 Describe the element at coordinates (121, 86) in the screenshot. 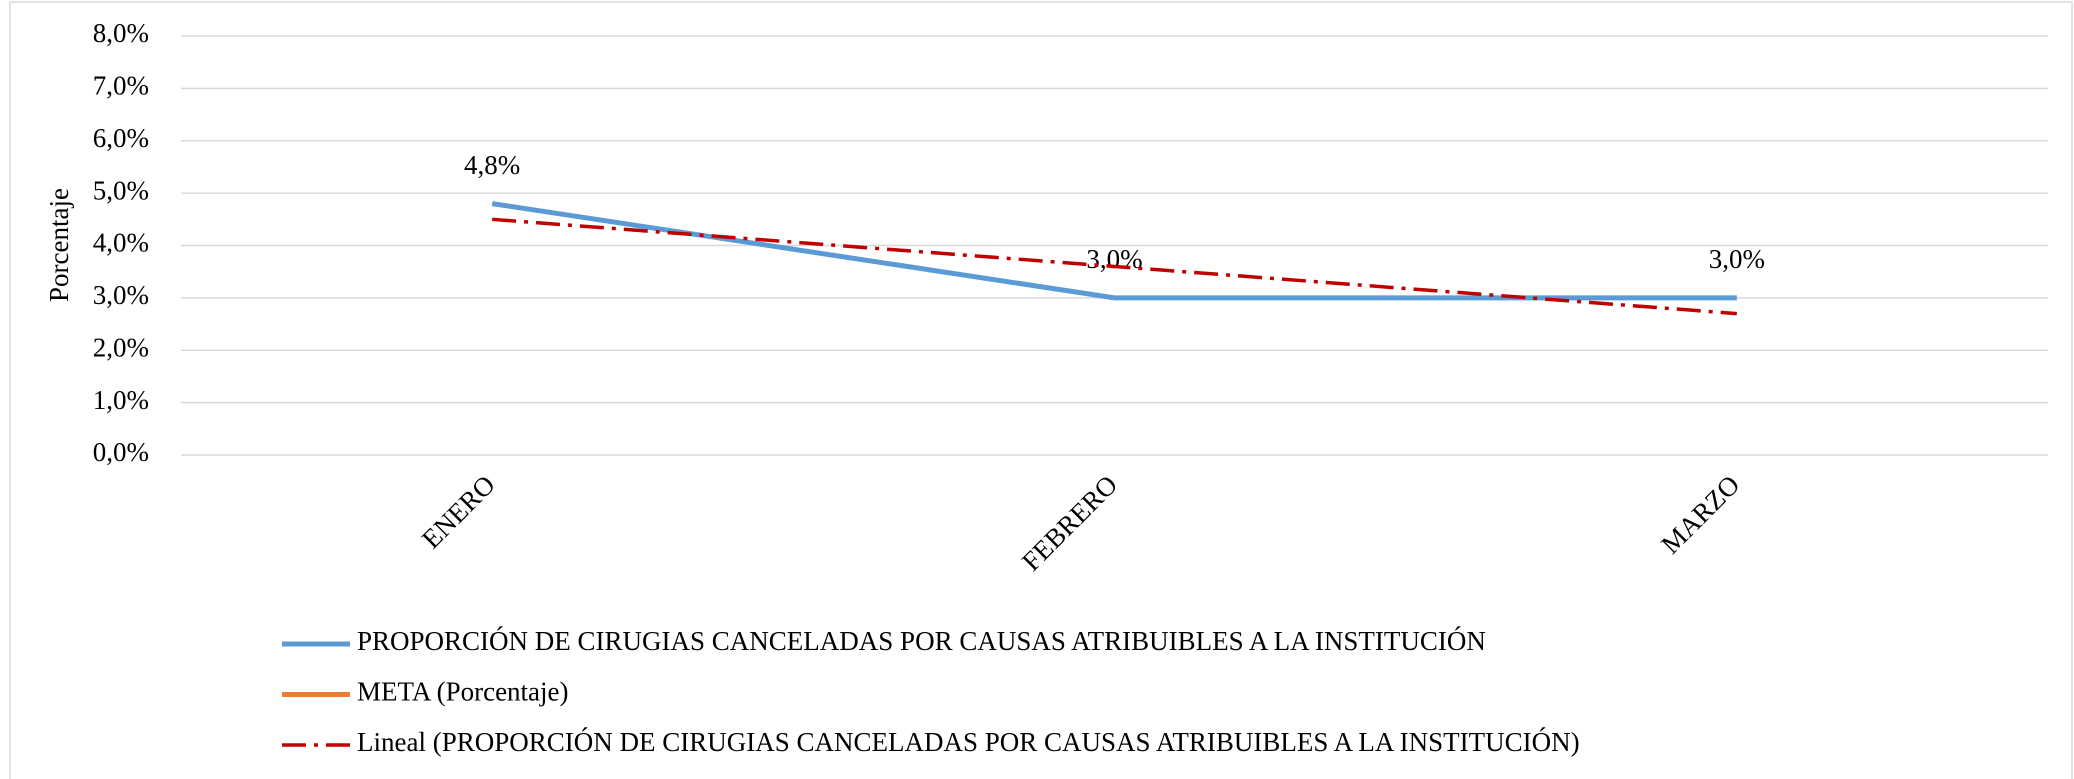

I see `y-tick-label: 7,0%` at that location.